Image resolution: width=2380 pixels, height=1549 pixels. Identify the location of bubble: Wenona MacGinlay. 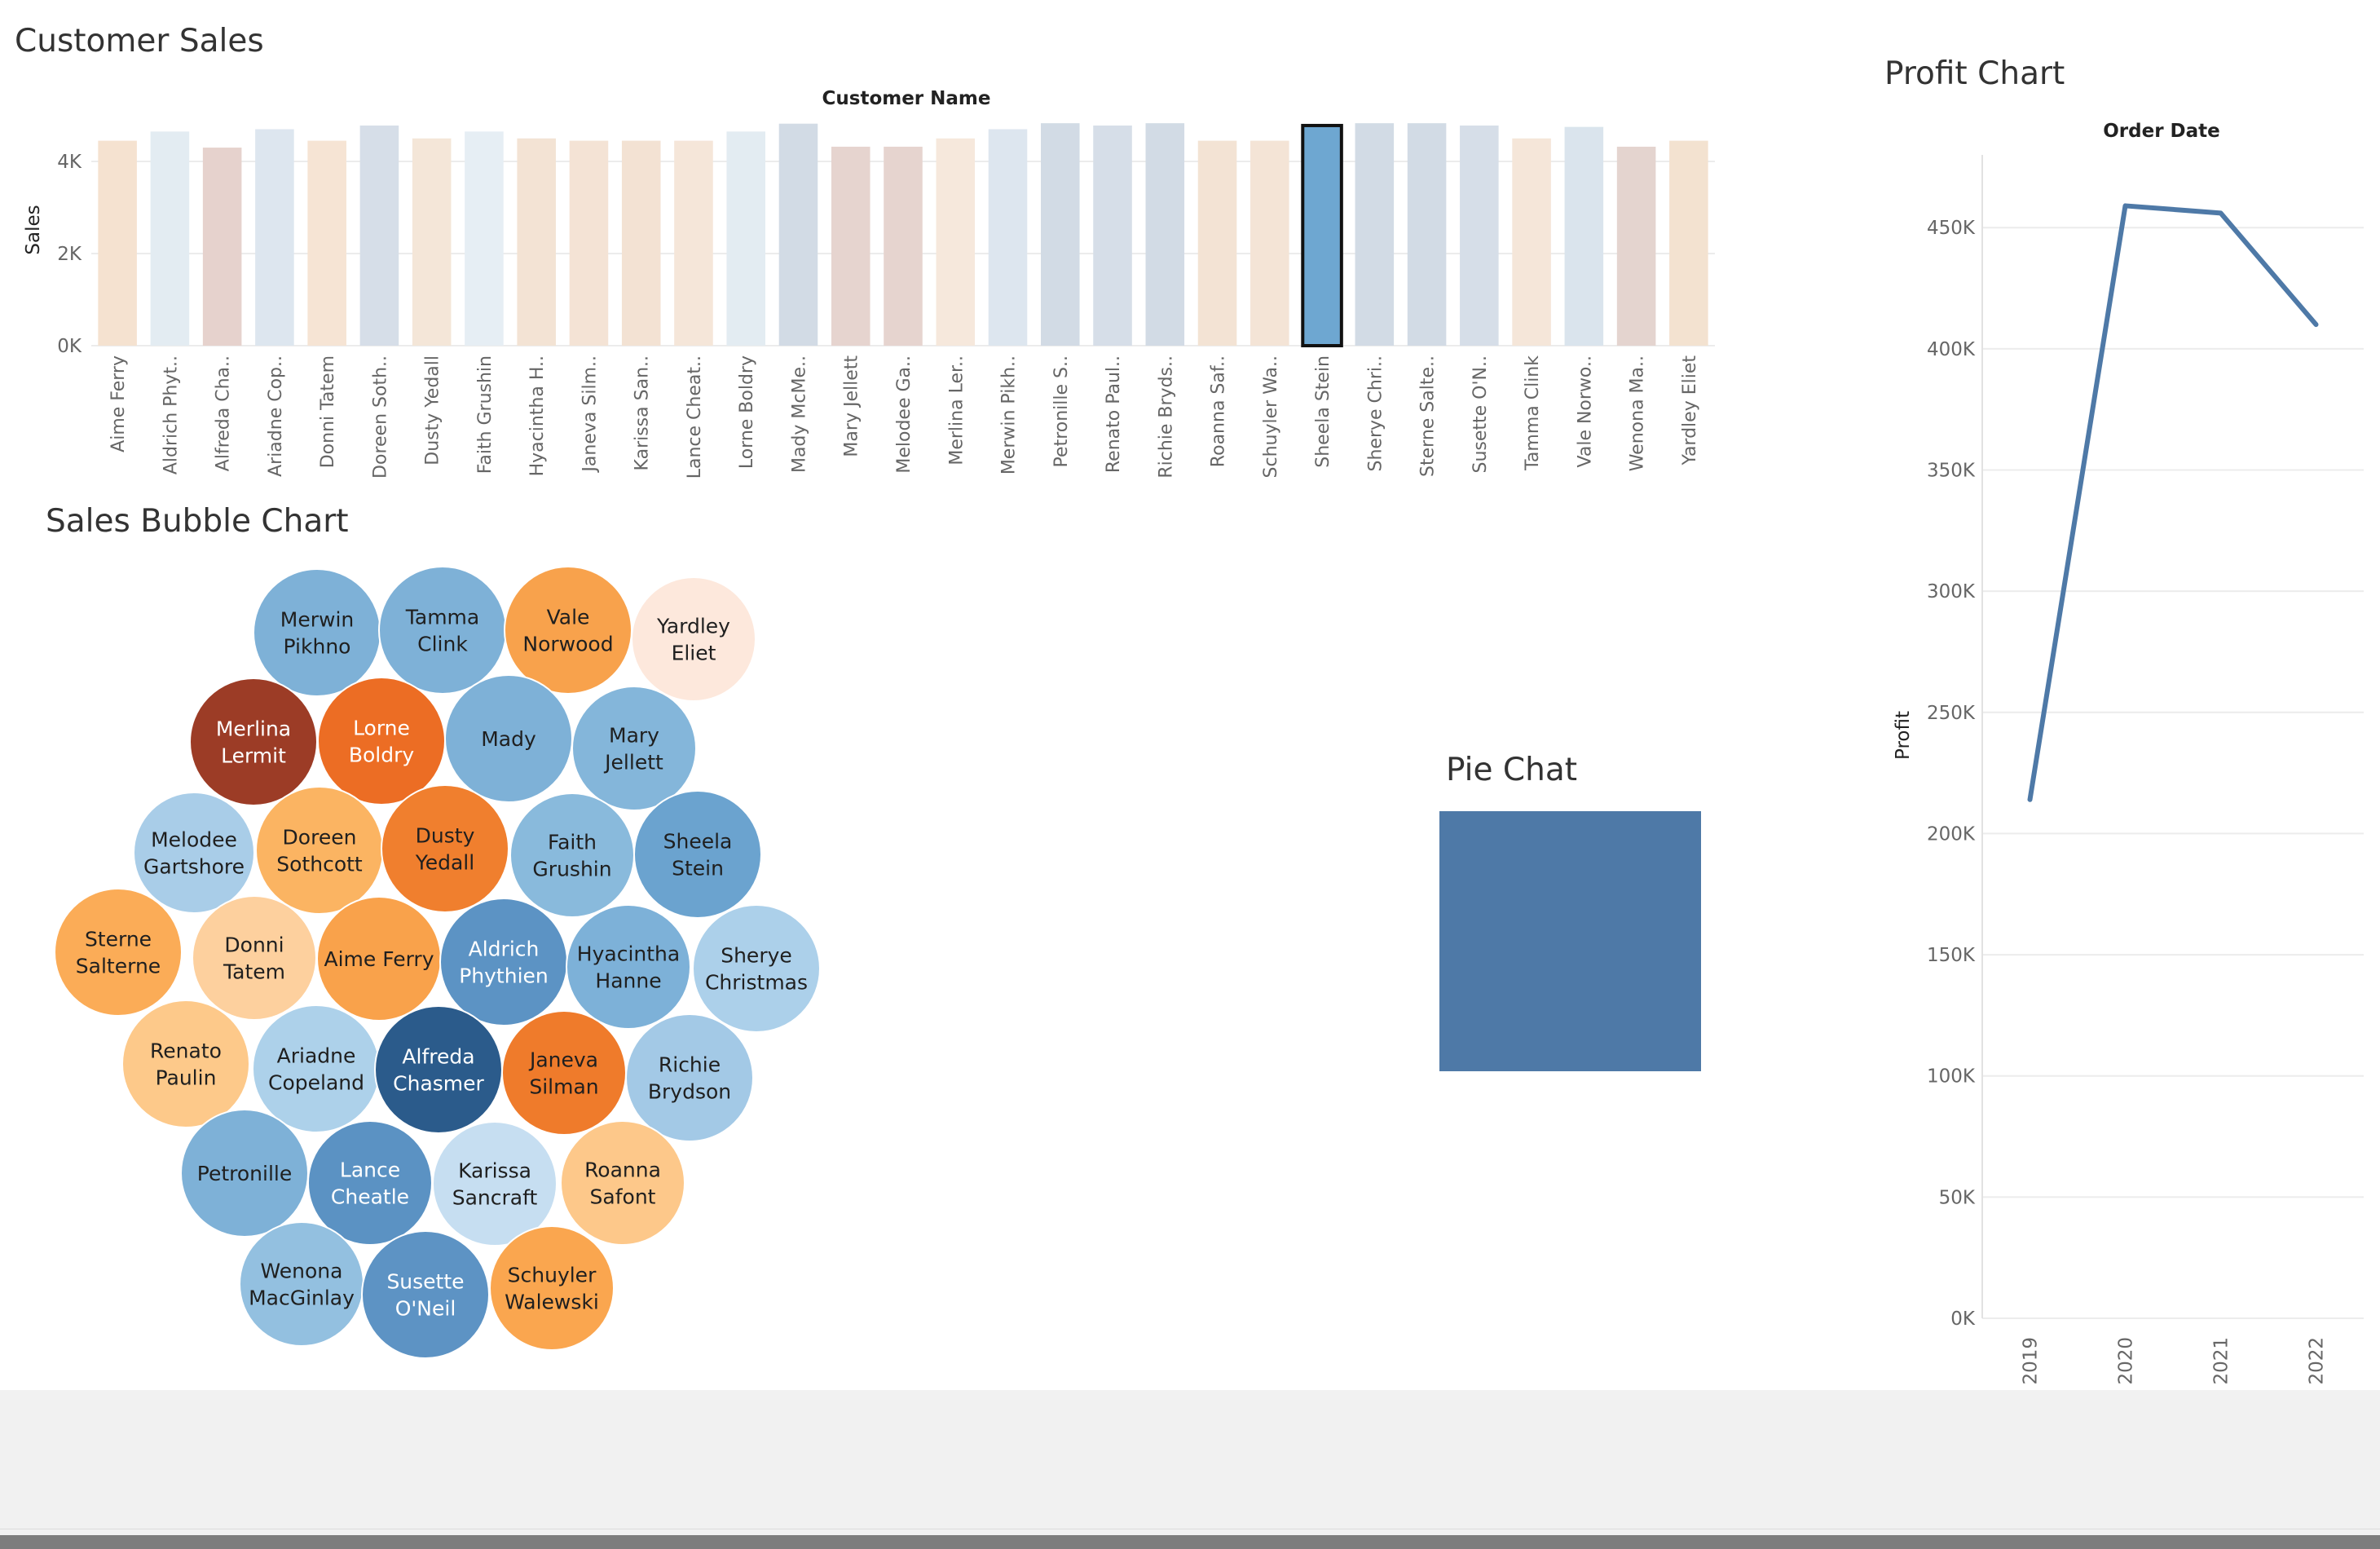
(301, 1284).